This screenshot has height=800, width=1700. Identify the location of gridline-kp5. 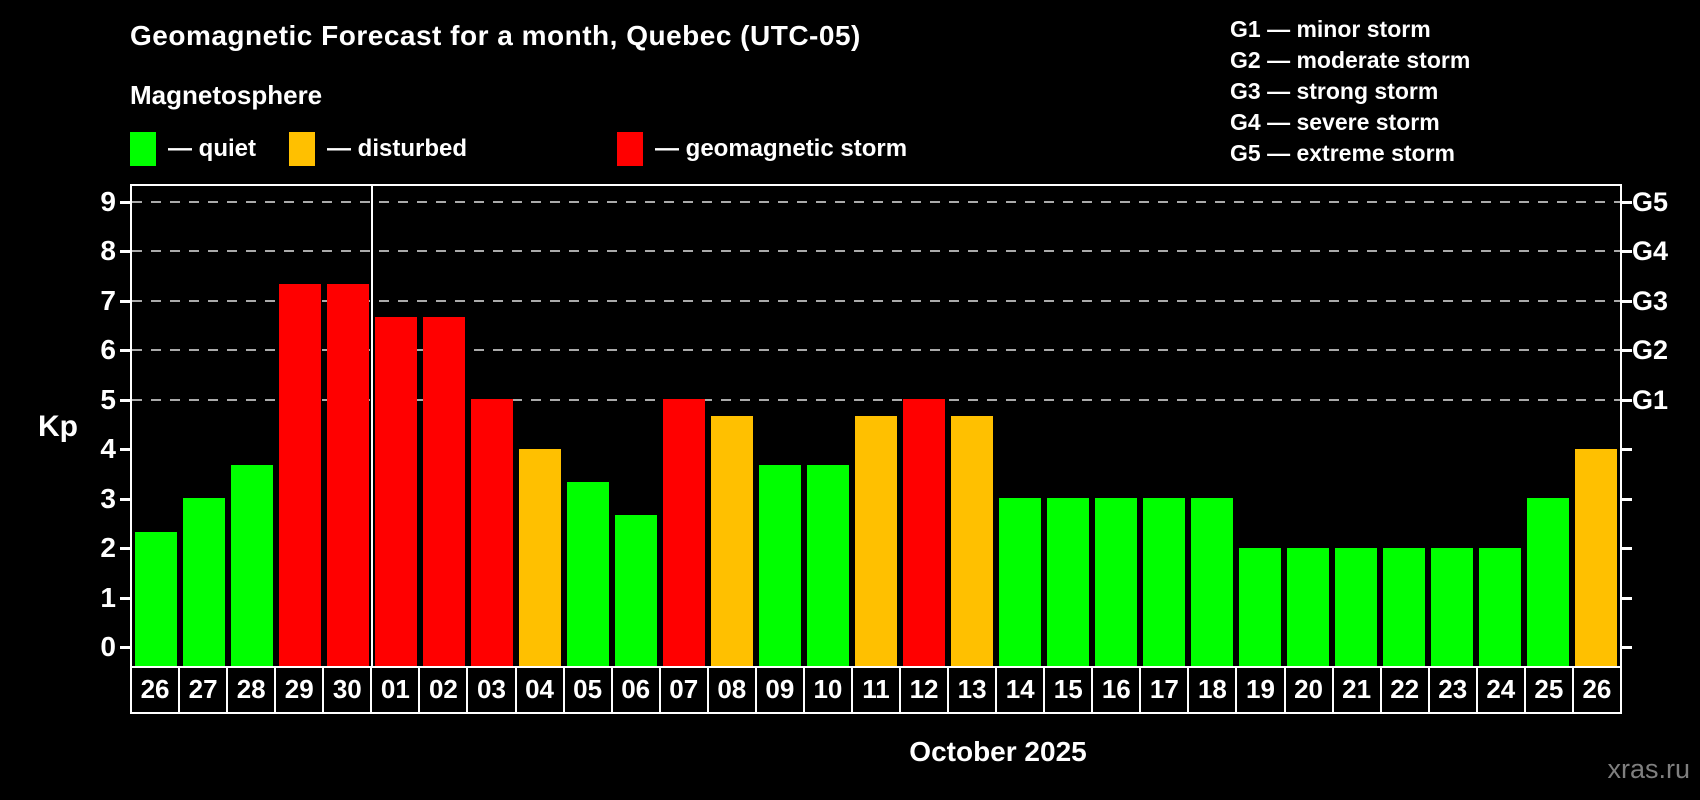
(876, 399).